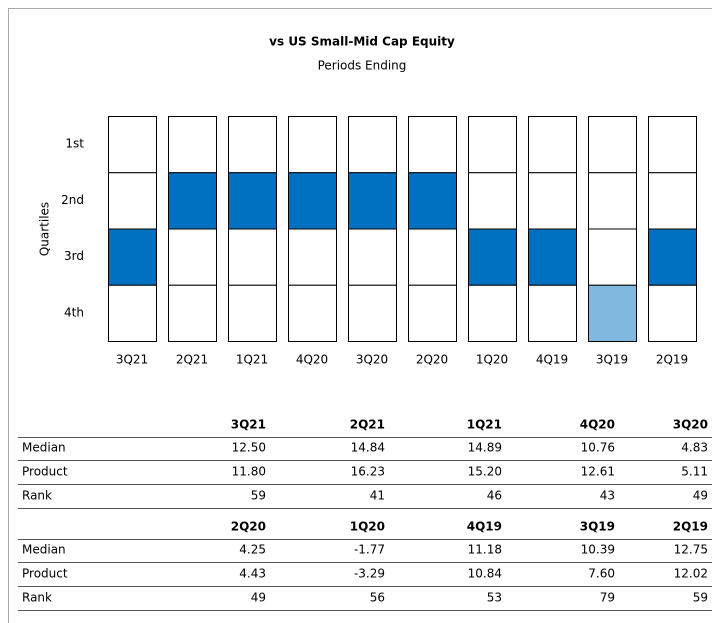 The height and width of the screenshot is (623, 712). Describe the element at coordinates (367, 527) in the screenshot. I see `table-header: 1Q20` at that location.